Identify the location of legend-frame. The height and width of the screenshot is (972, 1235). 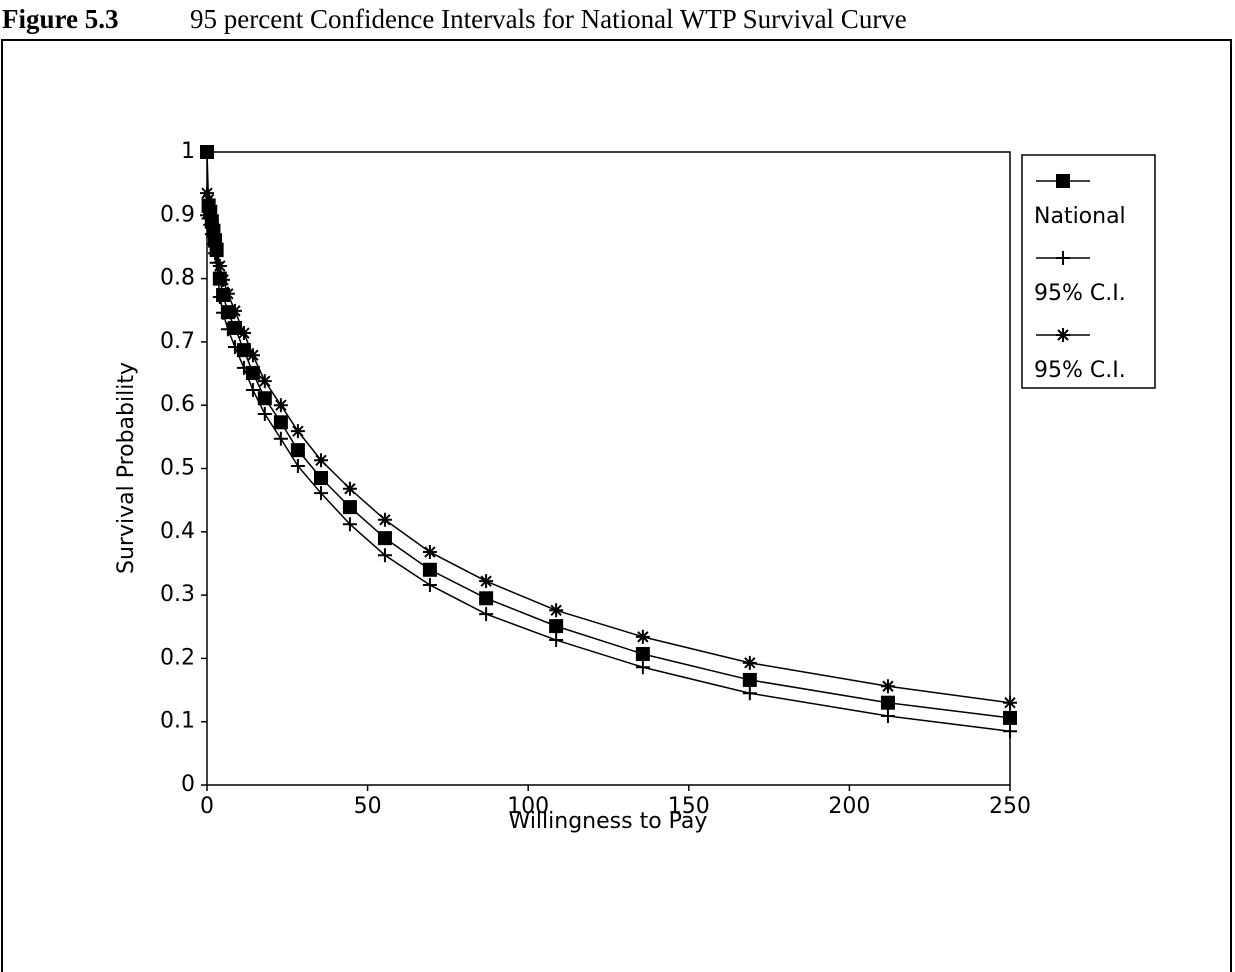
(1088, 271).